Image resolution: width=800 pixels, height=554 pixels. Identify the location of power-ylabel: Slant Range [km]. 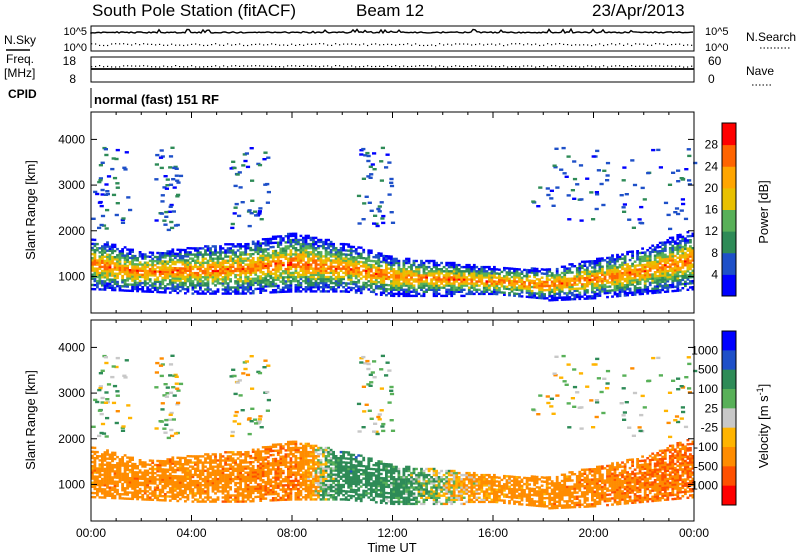
(30, 210).